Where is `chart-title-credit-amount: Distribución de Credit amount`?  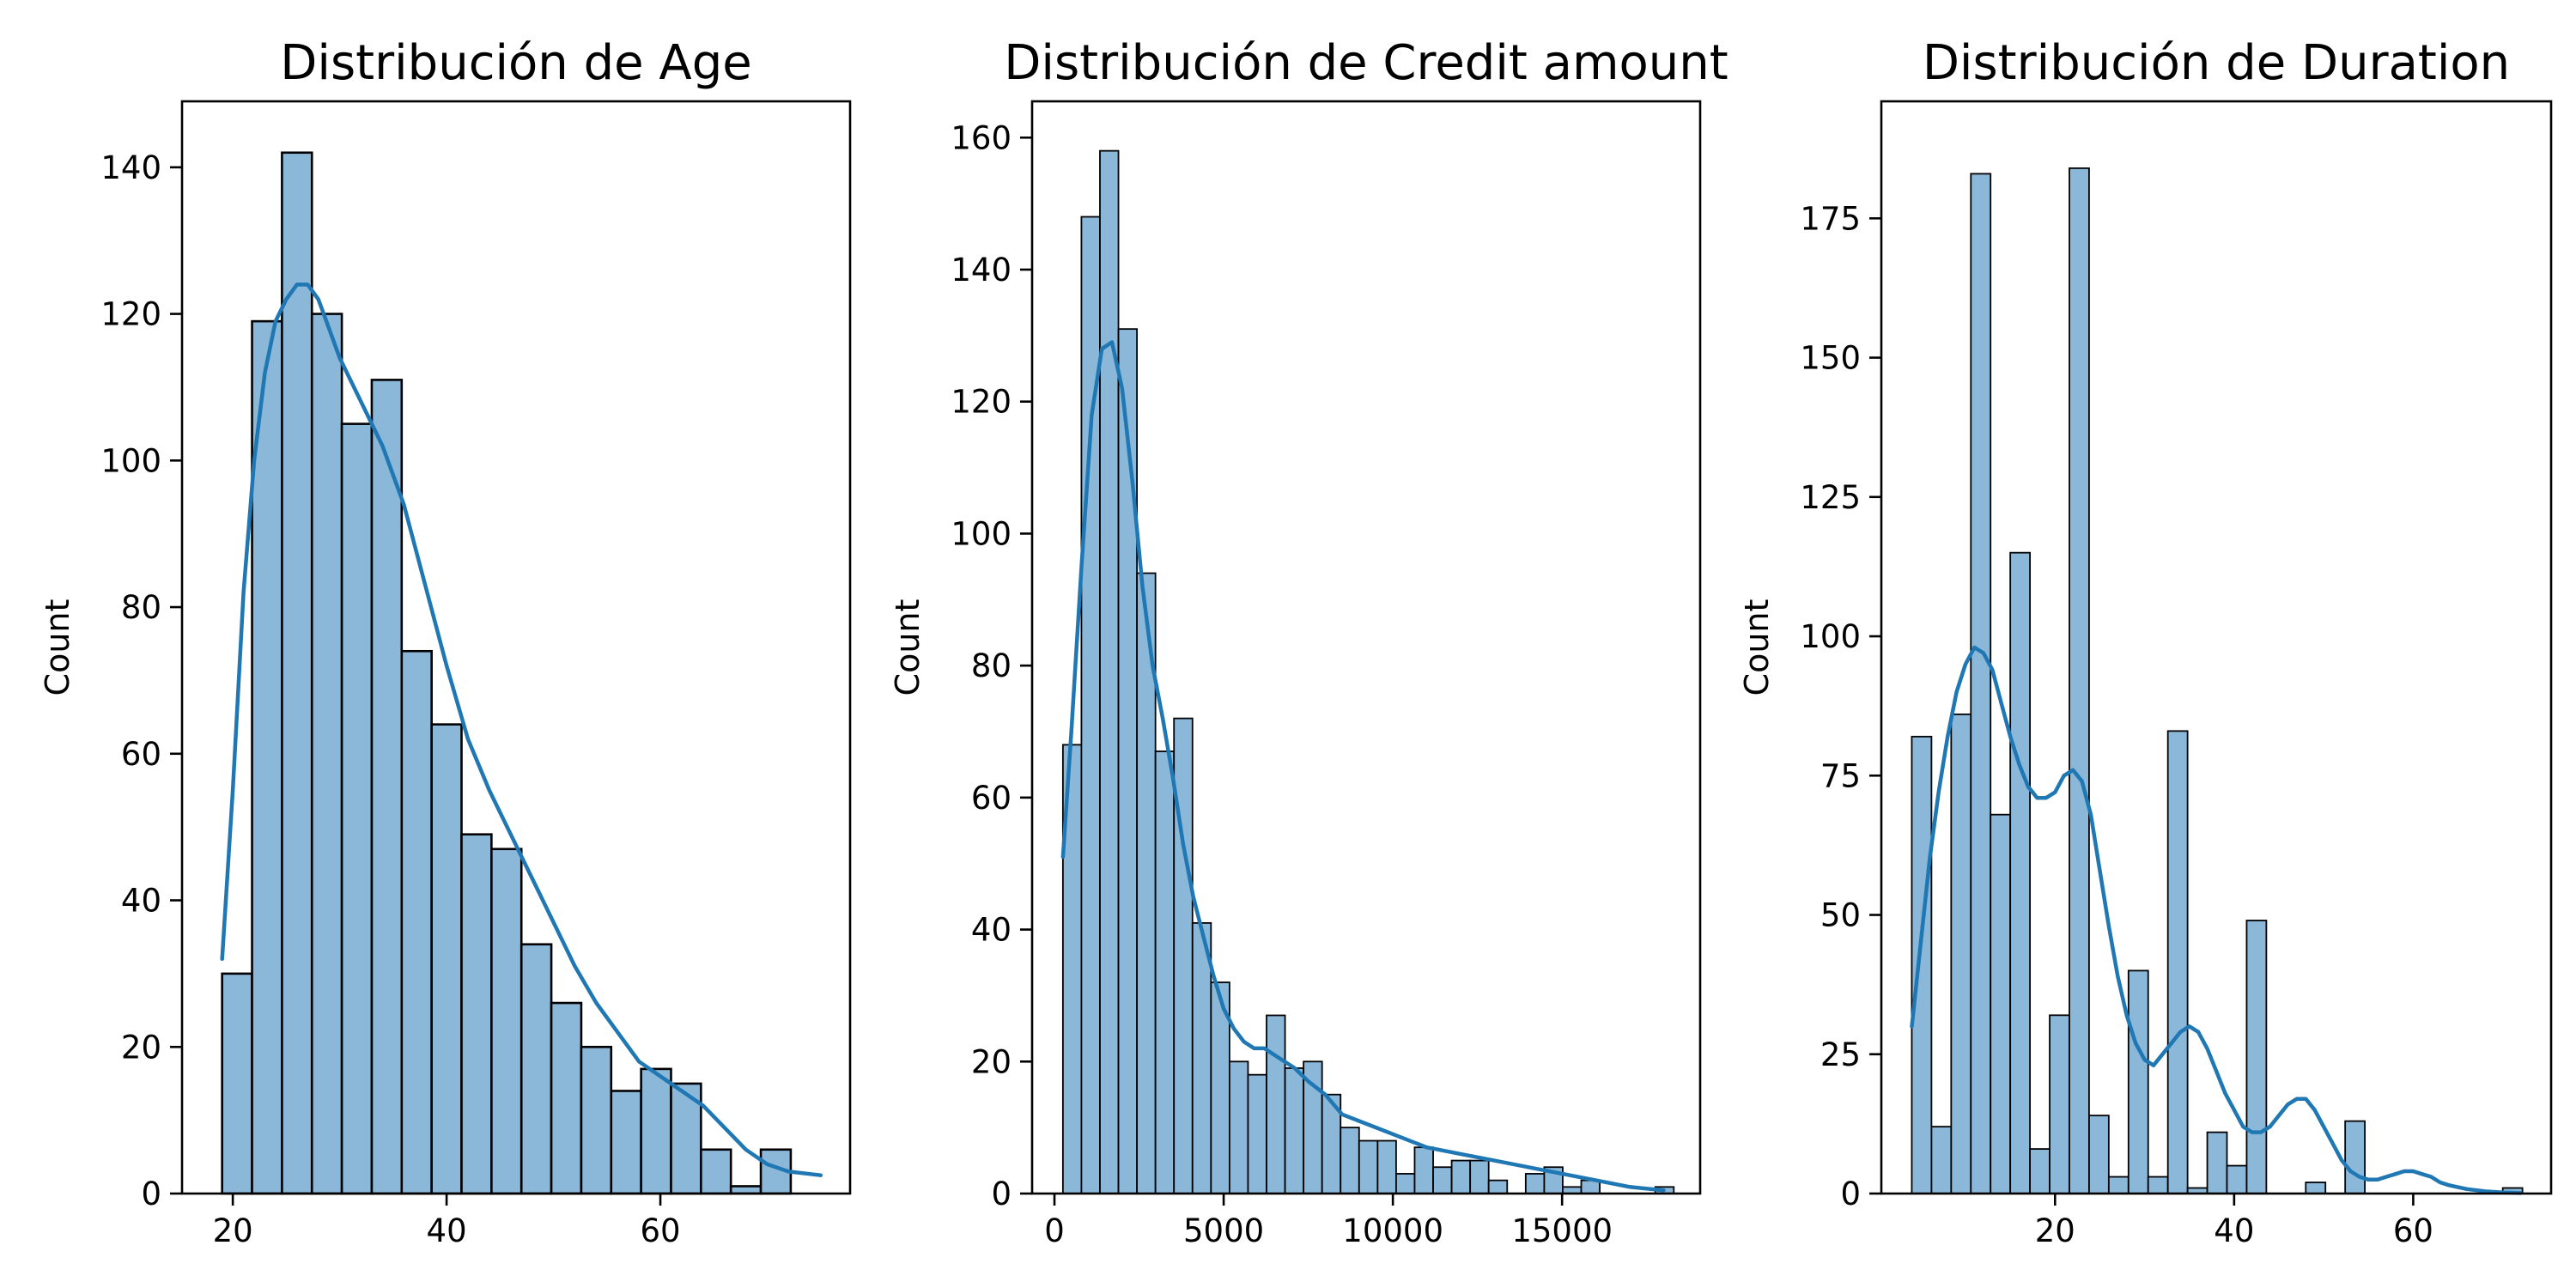
chart-title-credit-amount: Distribución de Credit amount is located at coordinates (1366, 63).